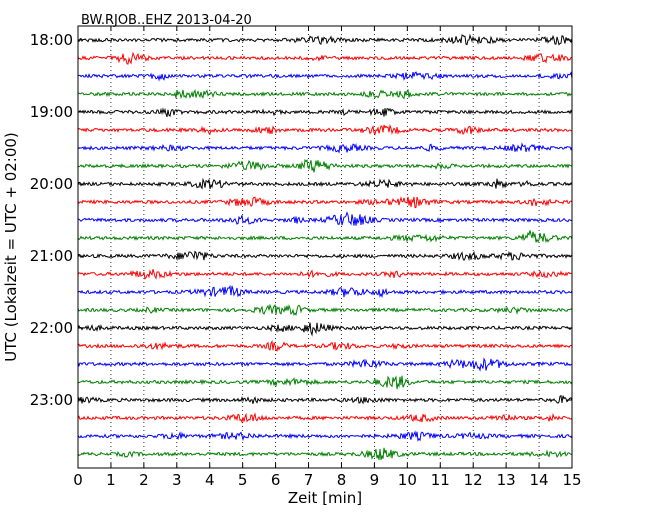 This screenshot has width=650, height=520. Describe the element at coordinates (276, 480) in the screenshot. I see `x-tick-label: 6` at that location.